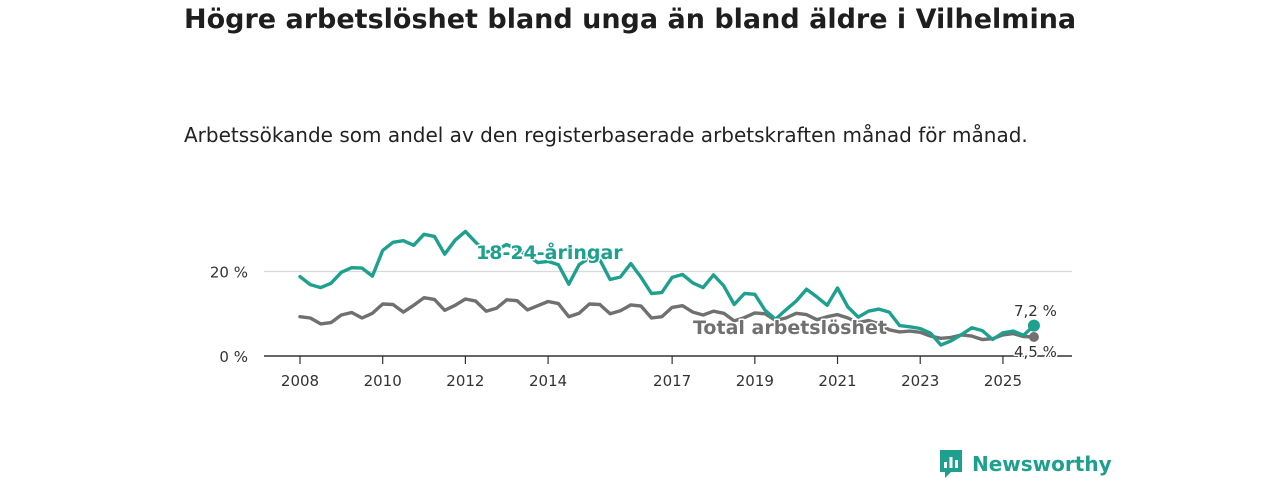 Image resolution: width=1280 pixels, height=480 pixels. I want to click on series-line-youth, so click(667, 288).